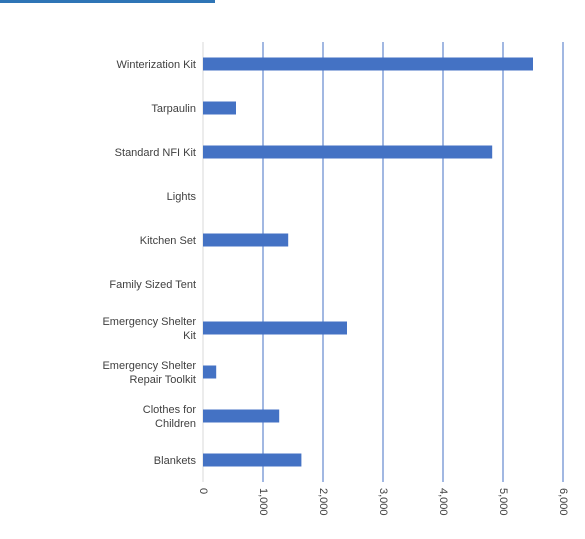 The height and width of the screenshot is (539, 585). What do you see at coordinates (563, 502) in the screenshot?
I see `x-tick-label-6000: 6,000` at bounding box center [563, 502].